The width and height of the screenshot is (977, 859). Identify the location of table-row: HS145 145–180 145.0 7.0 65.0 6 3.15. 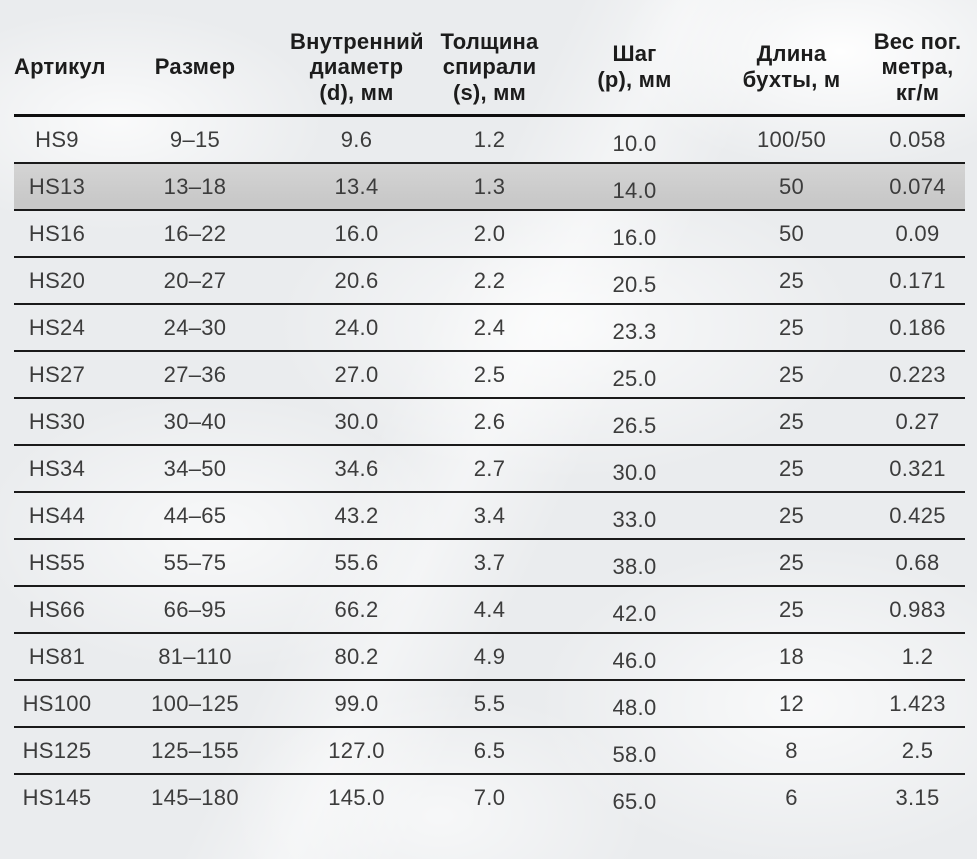
(489, 797).